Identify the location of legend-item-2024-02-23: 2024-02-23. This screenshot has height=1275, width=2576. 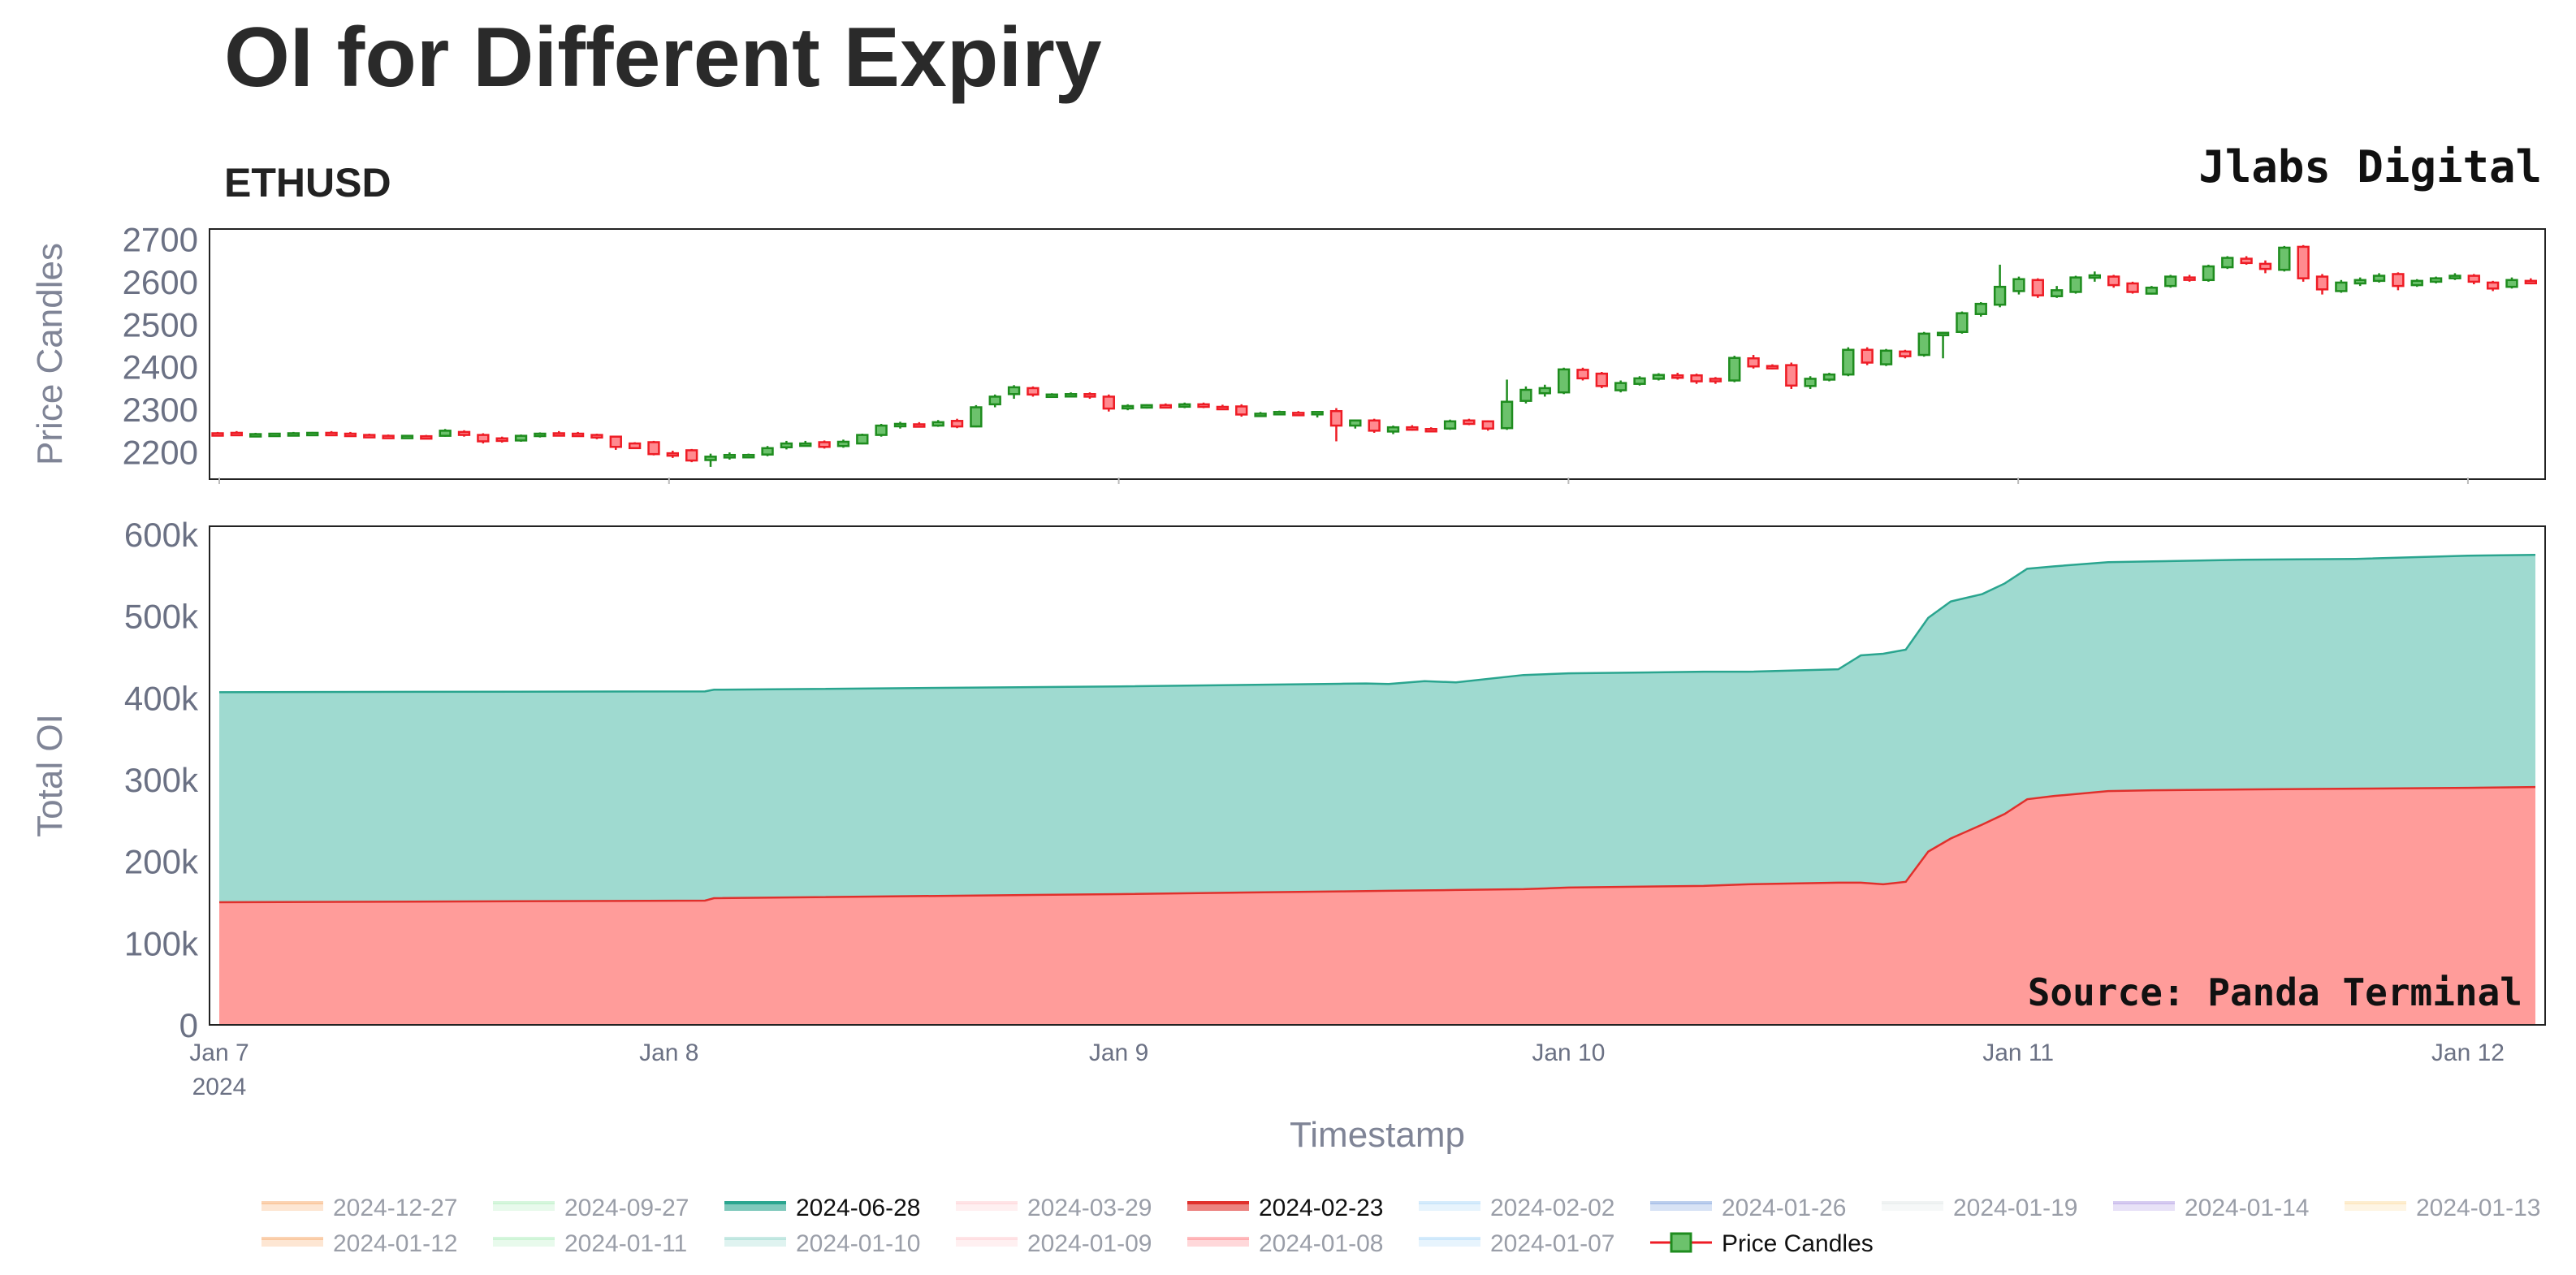
(1285, 1208).